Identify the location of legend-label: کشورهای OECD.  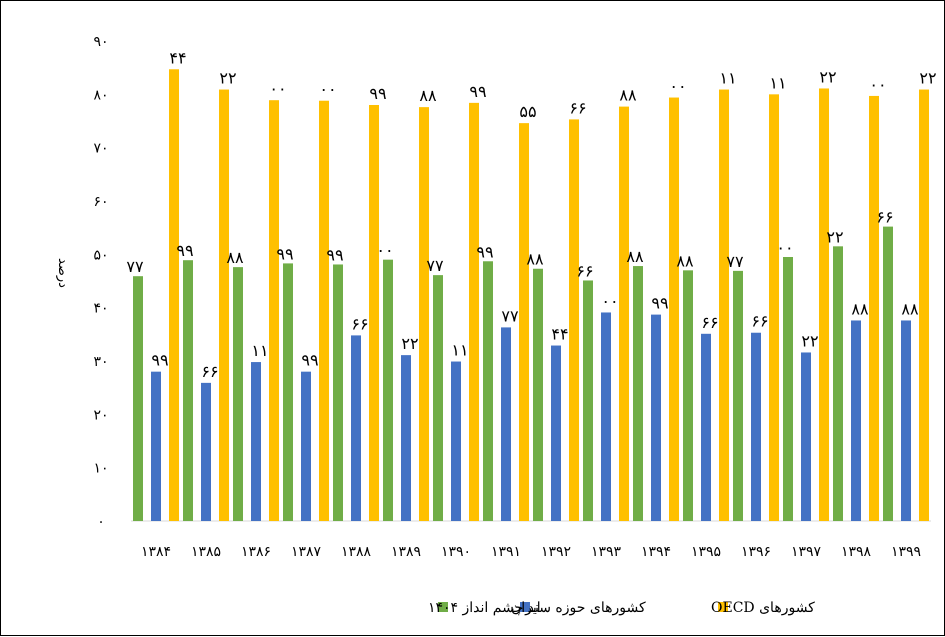
(763, 608).